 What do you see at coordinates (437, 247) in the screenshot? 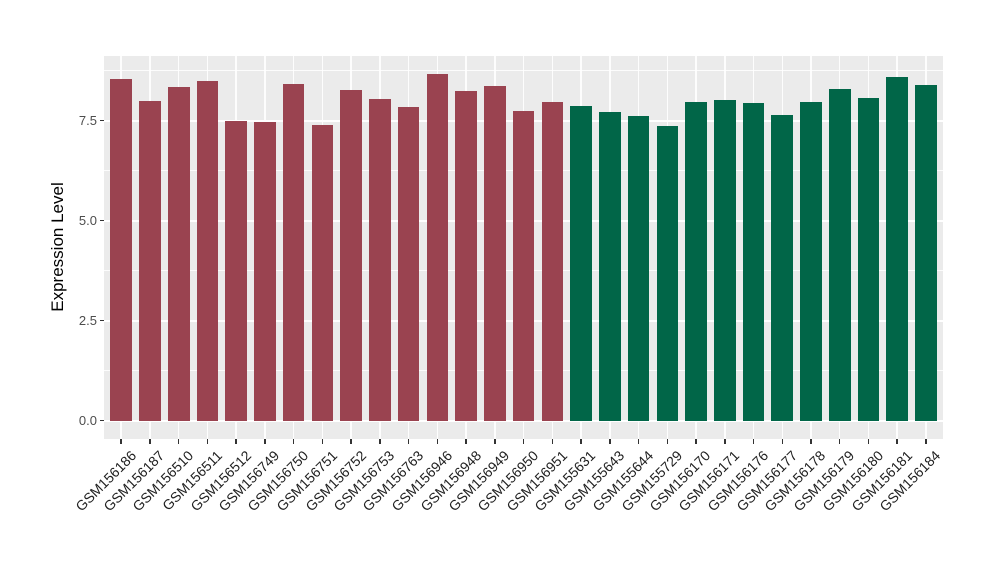
I see `bar-GSM156946` at bounding box center [437, 247].